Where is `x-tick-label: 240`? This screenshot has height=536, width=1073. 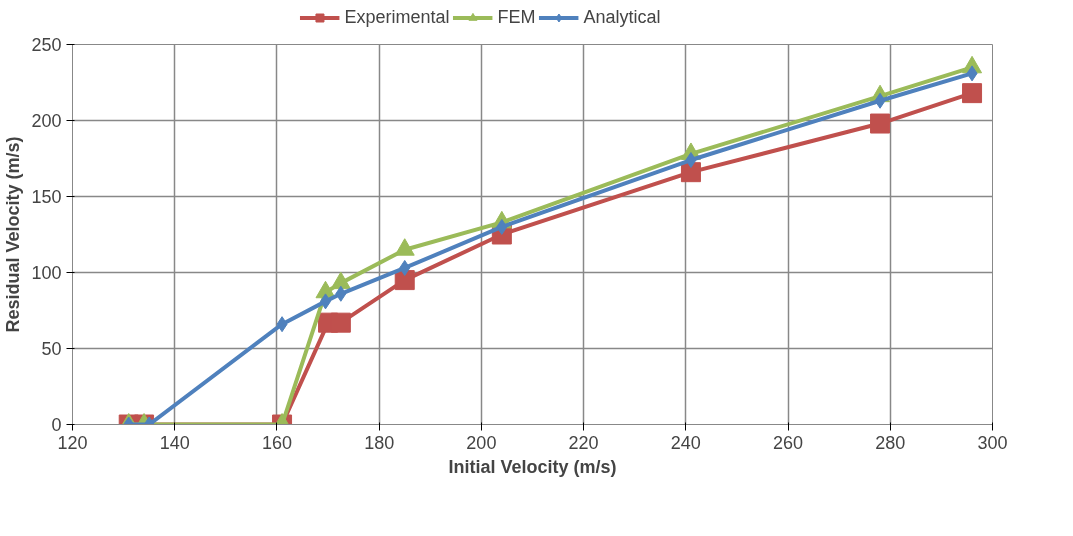
x-tick-label: 240 is located at coordinates (685, 442).